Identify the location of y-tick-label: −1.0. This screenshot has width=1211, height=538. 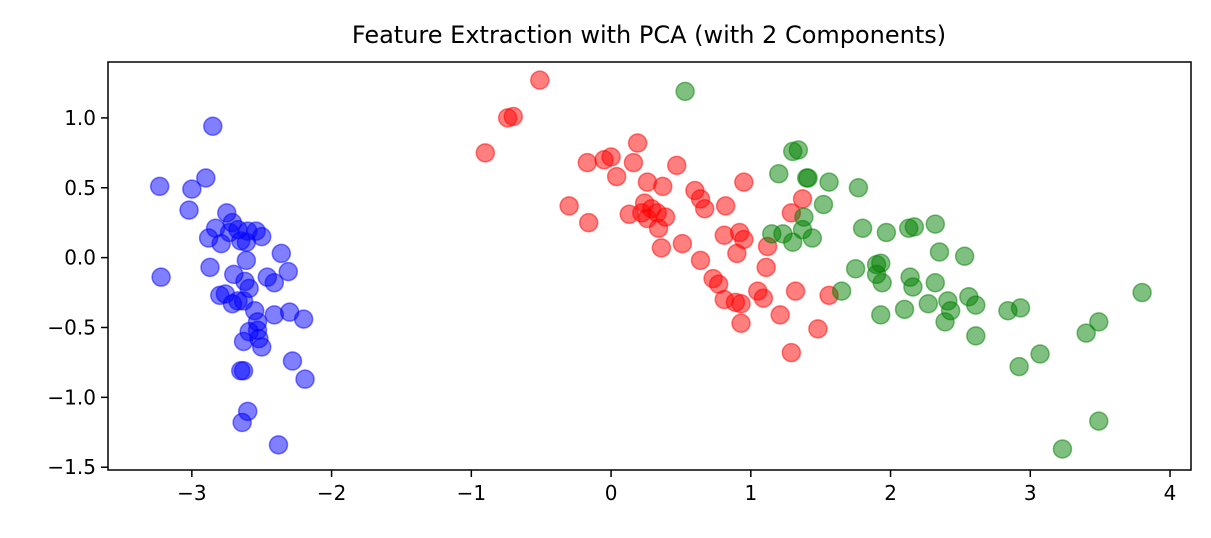
(71, 397).